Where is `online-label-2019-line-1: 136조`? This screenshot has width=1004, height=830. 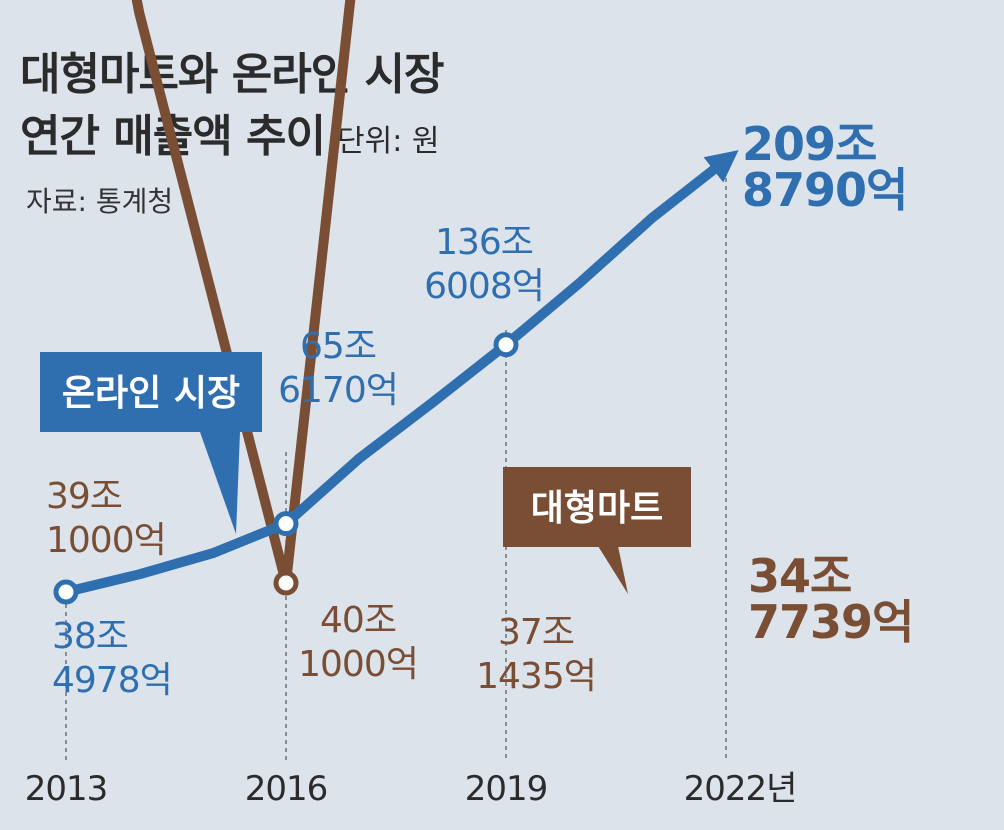 online-label-2019-line-1: 136조 is located at coordinates (484, 242).